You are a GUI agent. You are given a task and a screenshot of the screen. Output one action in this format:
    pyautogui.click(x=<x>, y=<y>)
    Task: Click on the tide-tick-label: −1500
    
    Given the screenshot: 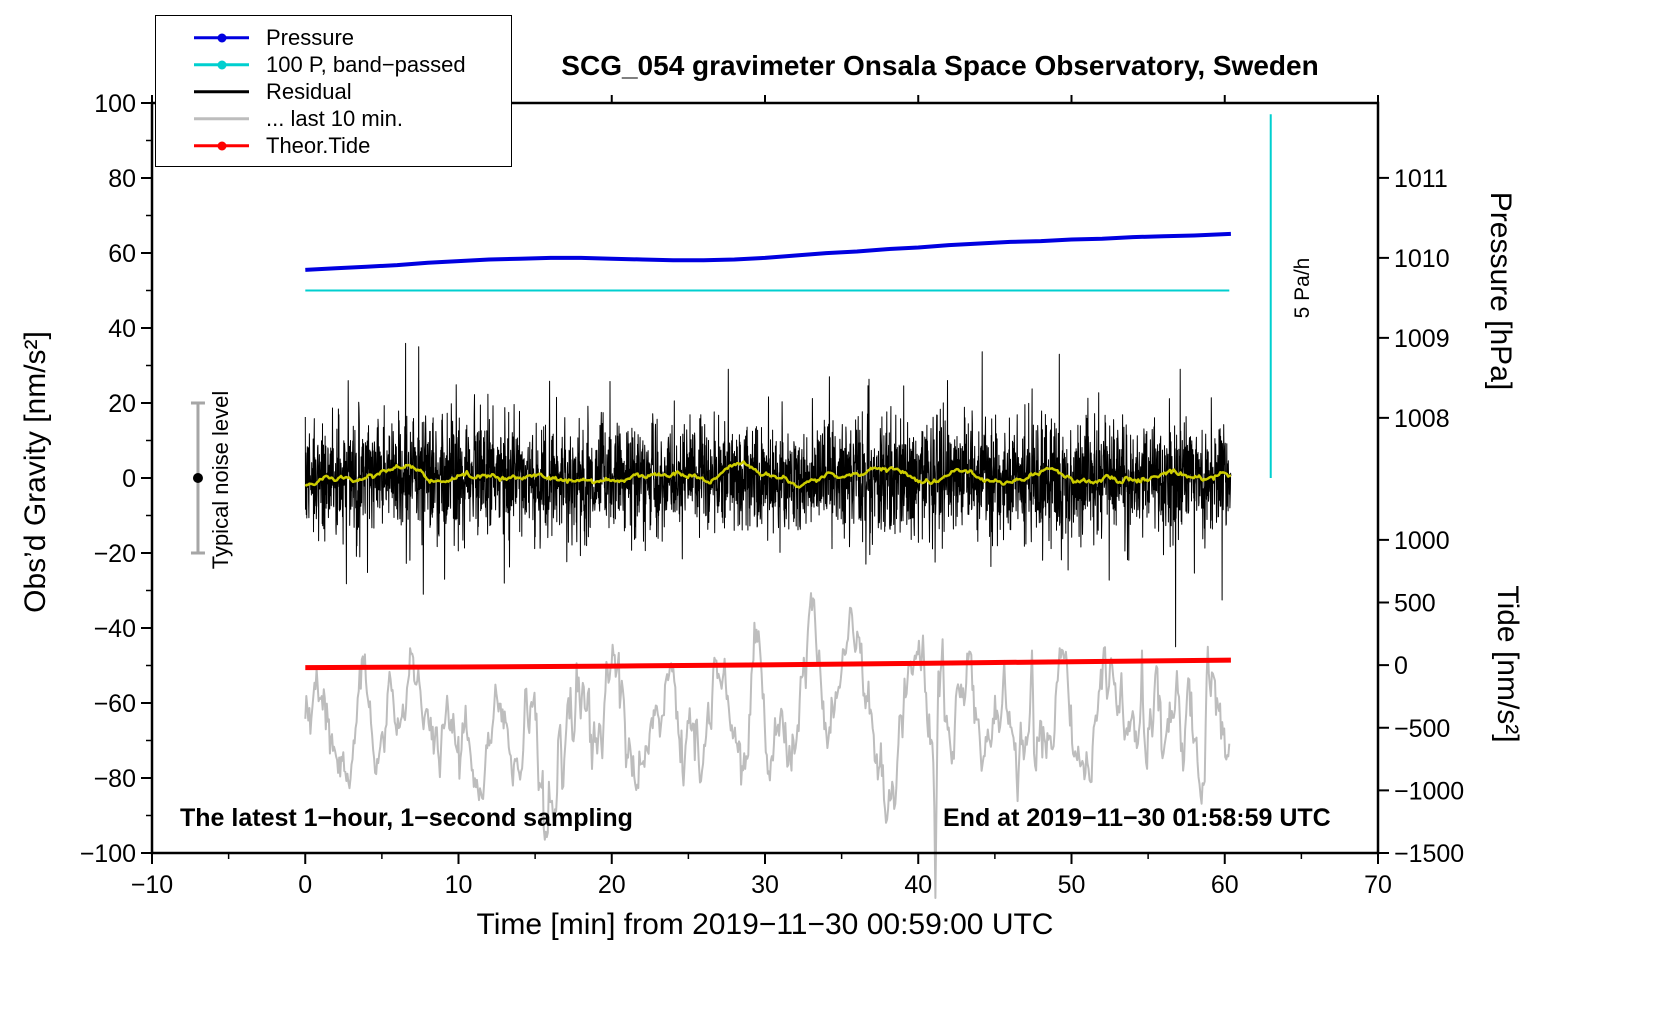 What is the action you would take?
    pyautogui.click(x=1429, y=854)
    